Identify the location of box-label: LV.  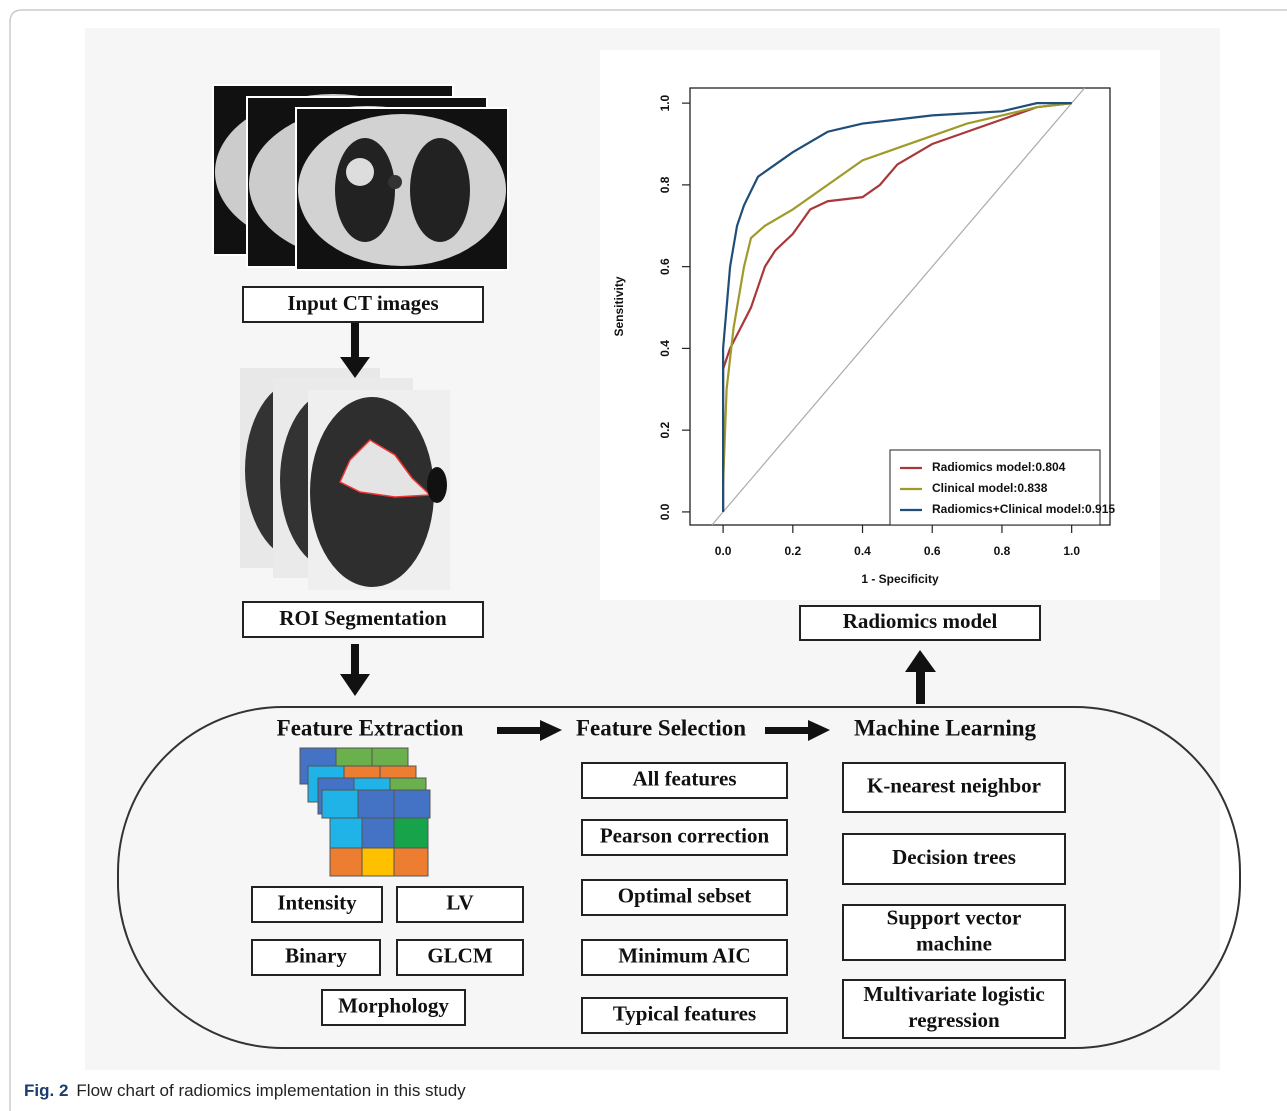
(459, 902).